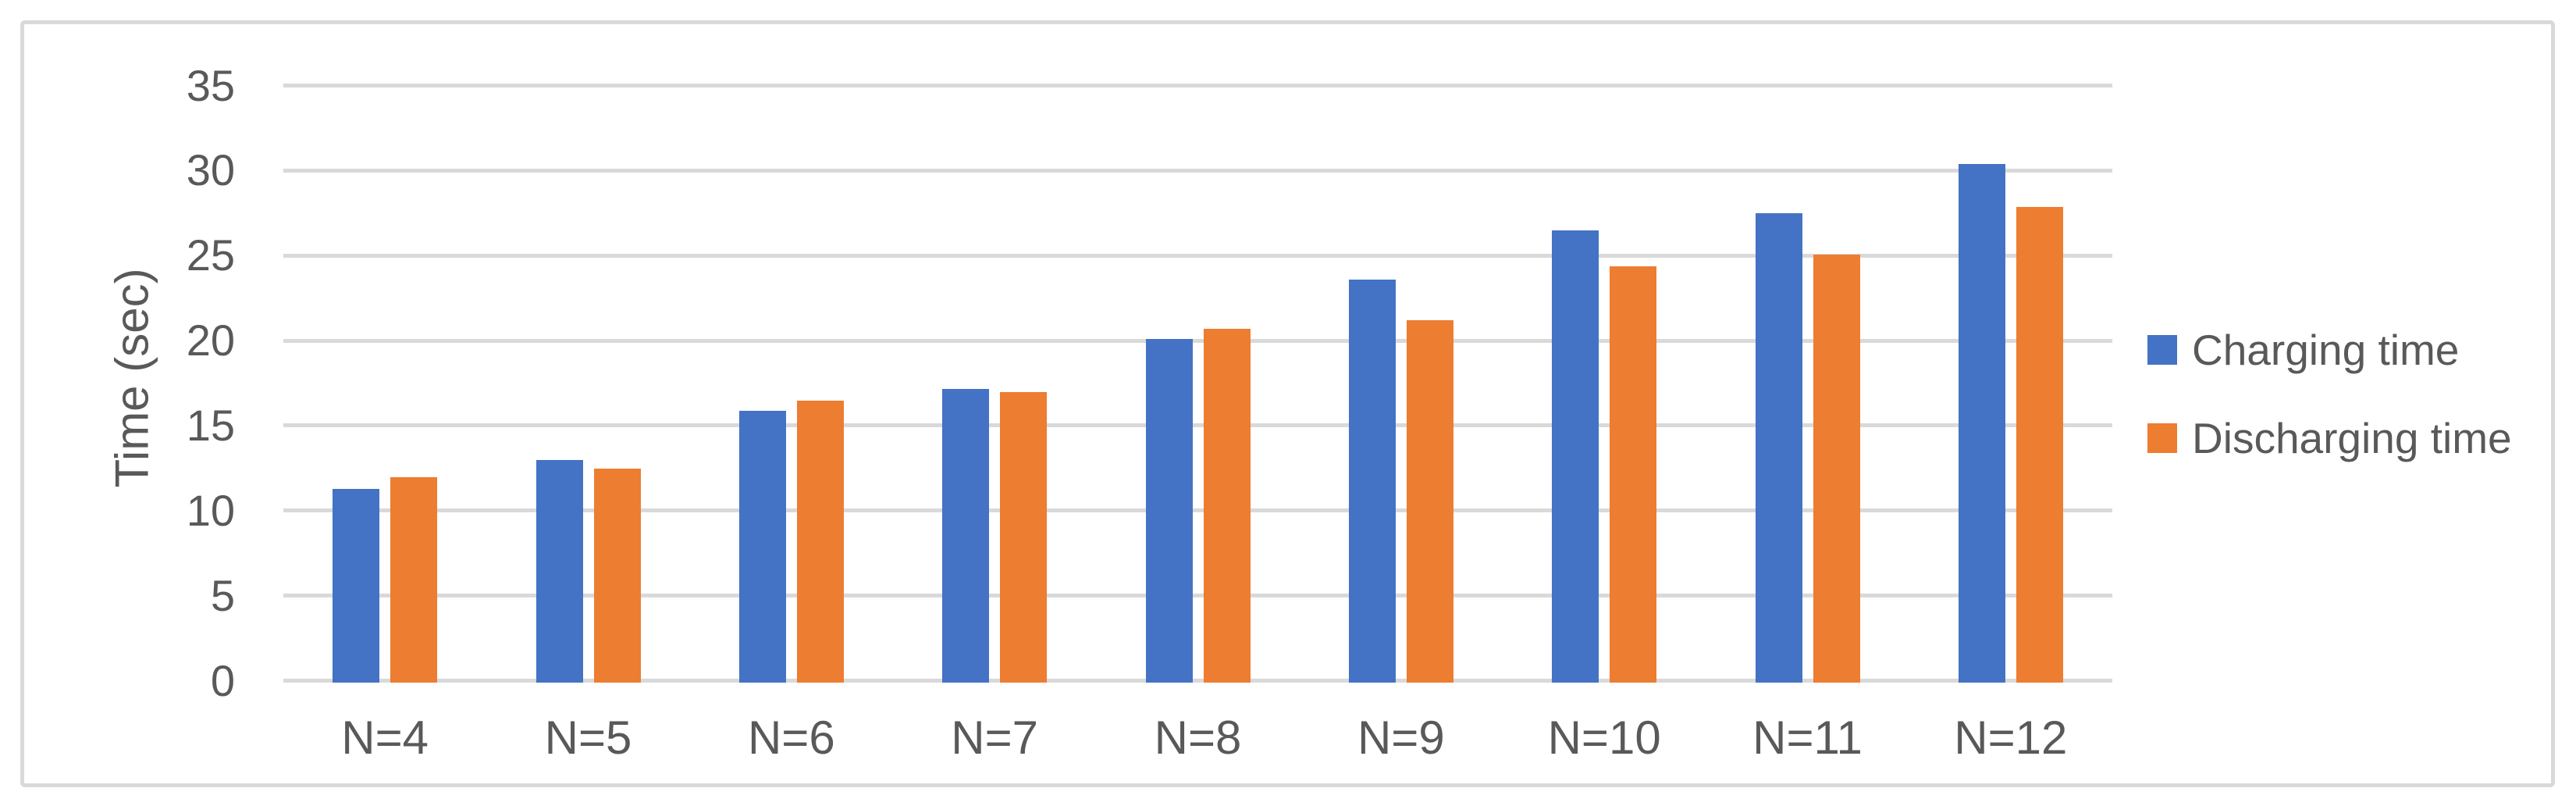 Image resolution: width=2576 pixels, height=806 pixels. I want to click on discharging-swatch-icon, so click(2162, 438).